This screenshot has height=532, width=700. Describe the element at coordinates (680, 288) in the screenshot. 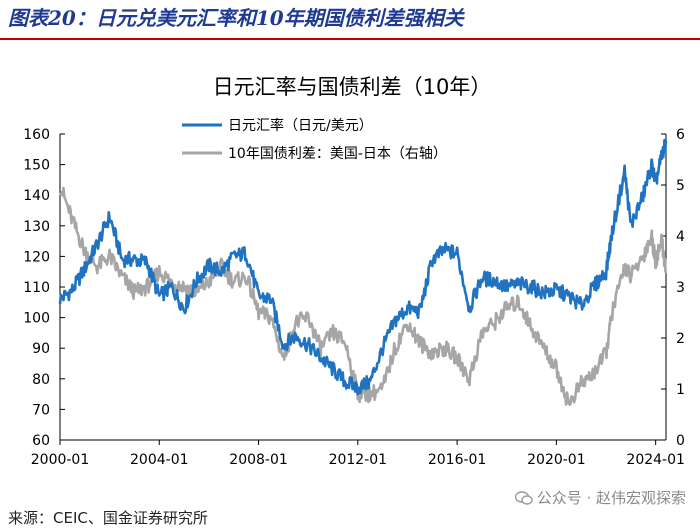

I see `right-tick-label: 3` at that location.